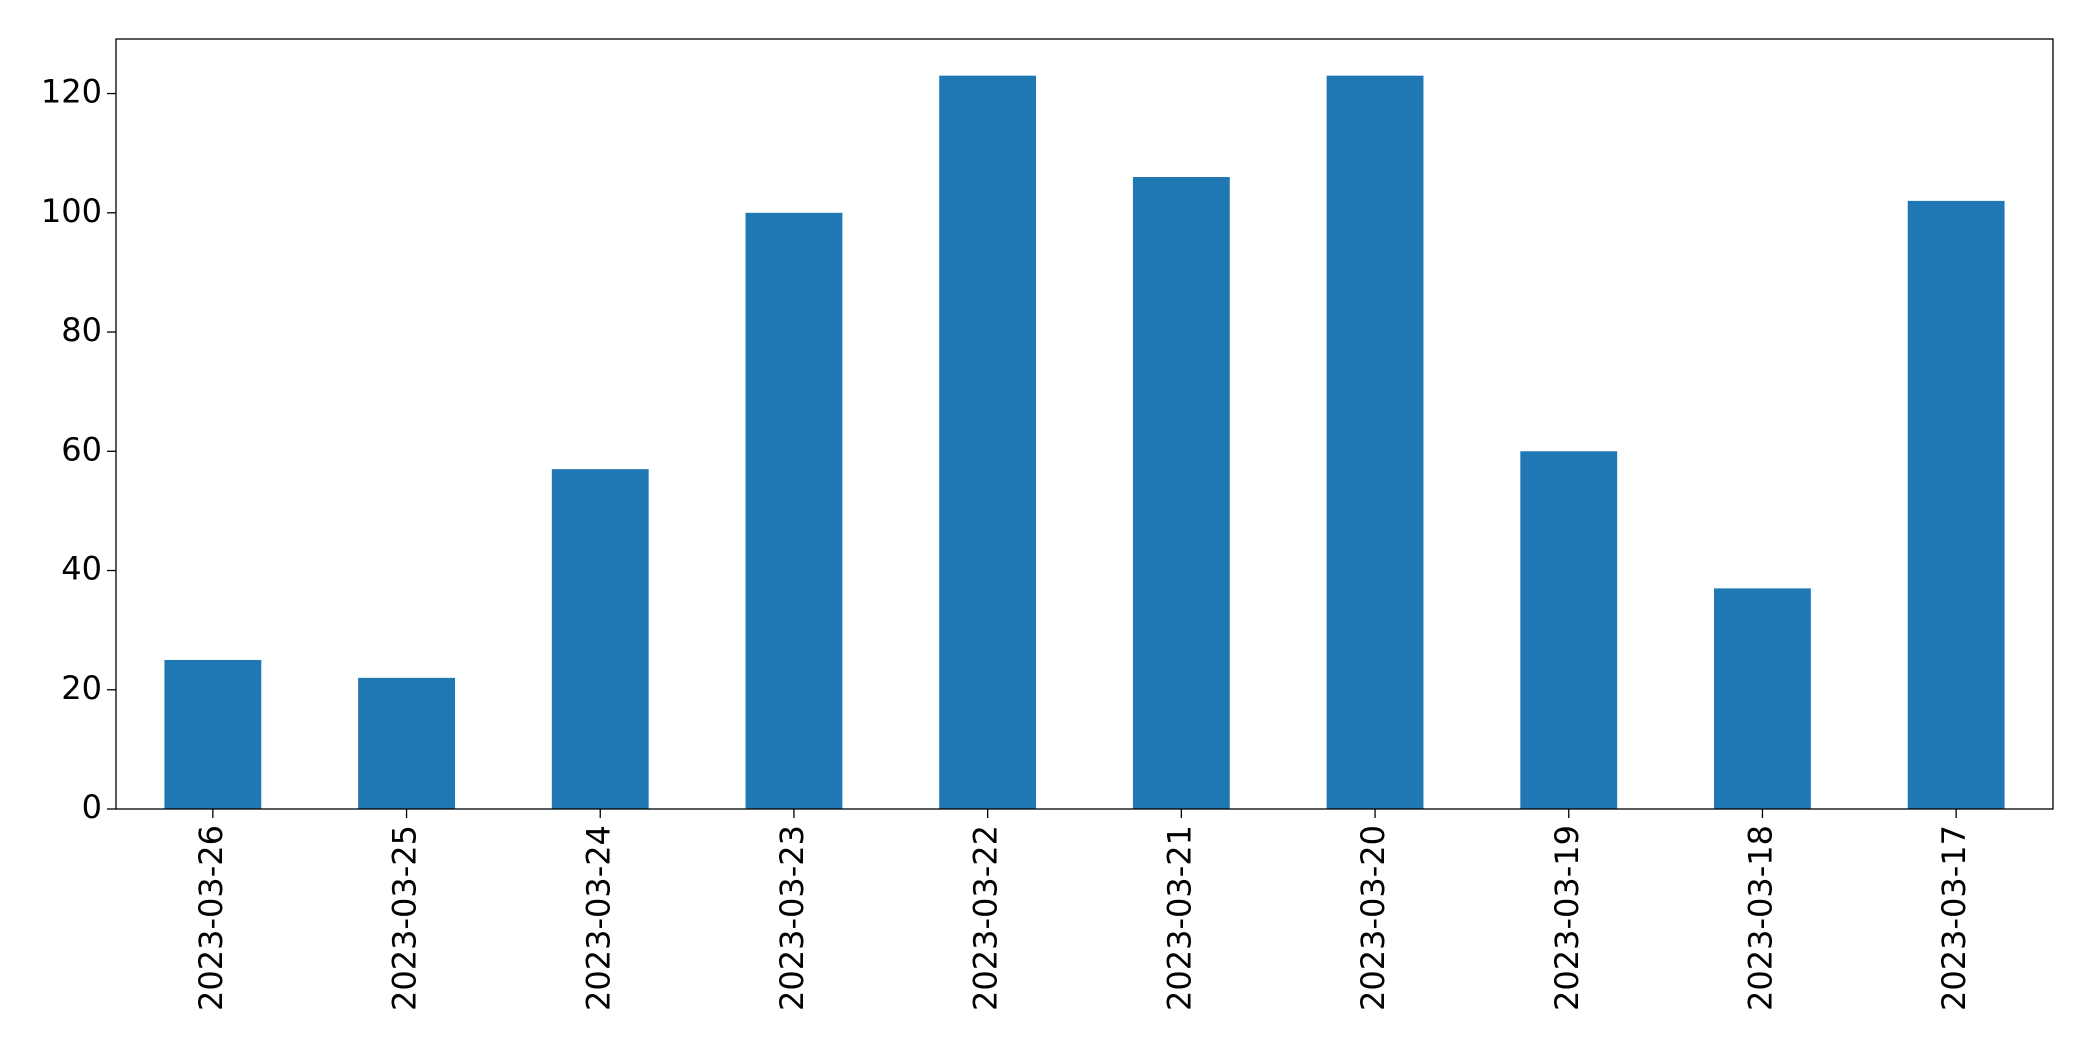  Describe the element at coordinates (71, 92) in the screenshot. I see `y-tick-label: 120` at that location.